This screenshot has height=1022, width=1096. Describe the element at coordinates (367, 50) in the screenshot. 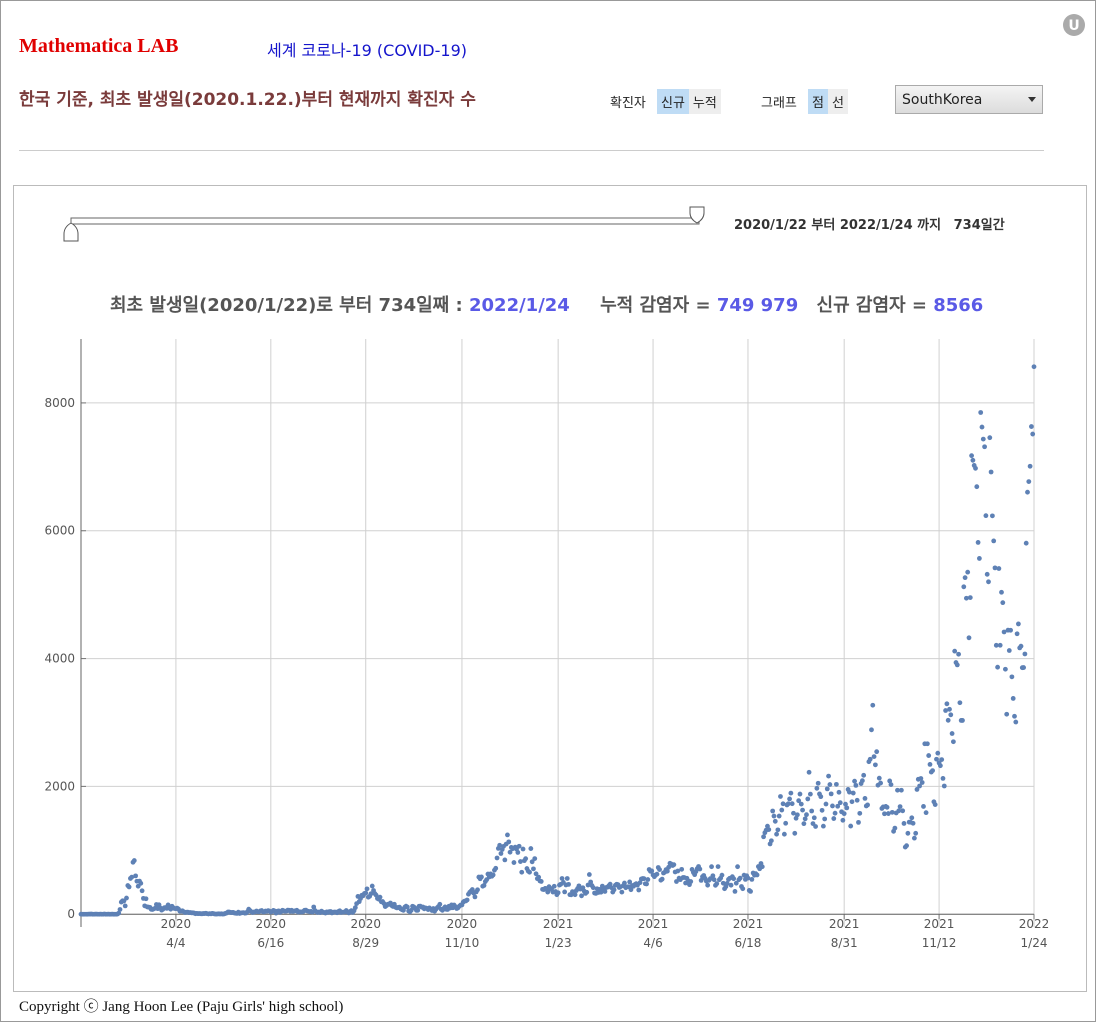

I see `title: 세계 코로나-19 (COVID-19)` at that location.